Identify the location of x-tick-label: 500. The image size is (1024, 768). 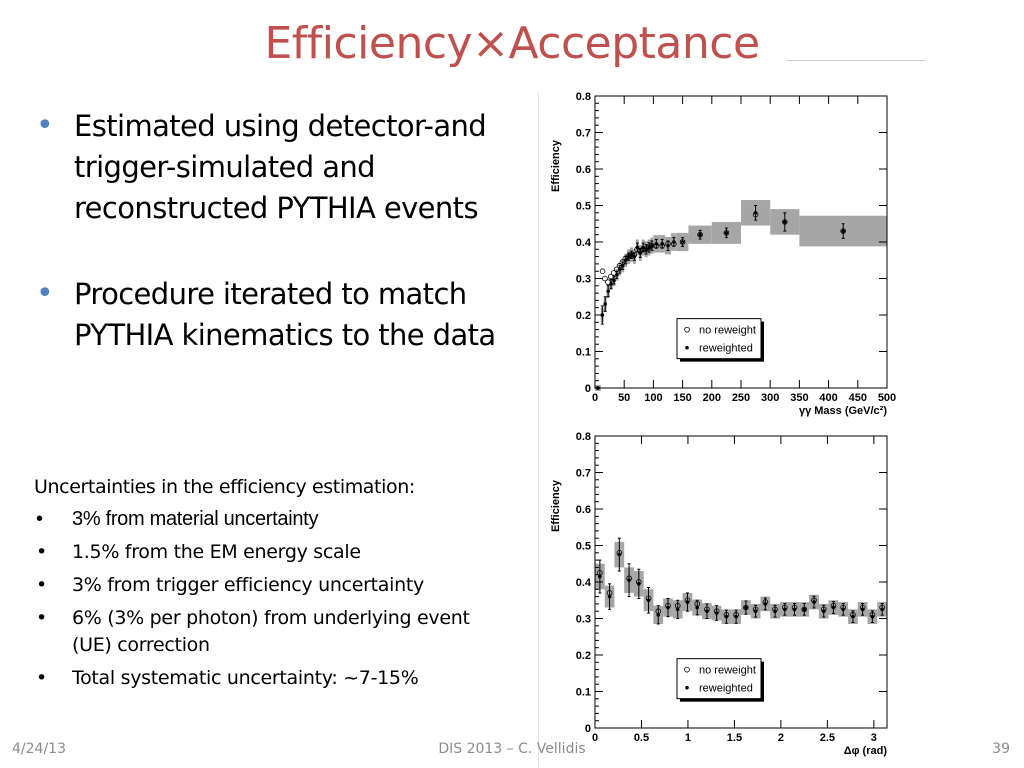
(887, 398).